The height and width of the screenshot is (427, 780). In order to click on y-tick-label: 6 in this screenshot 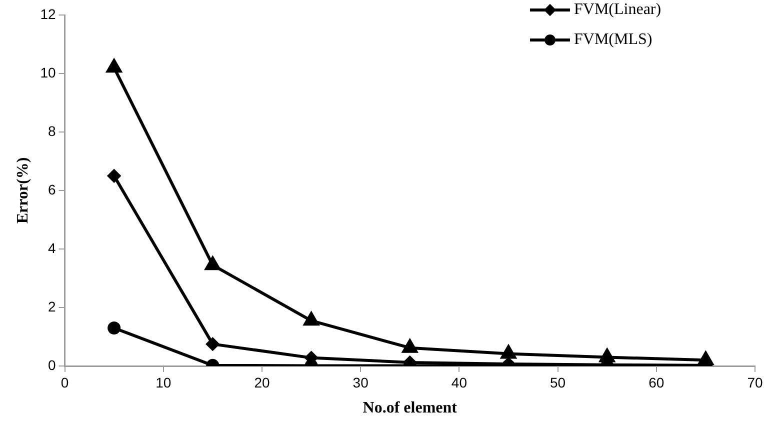, I will do `click(52, 189)`.